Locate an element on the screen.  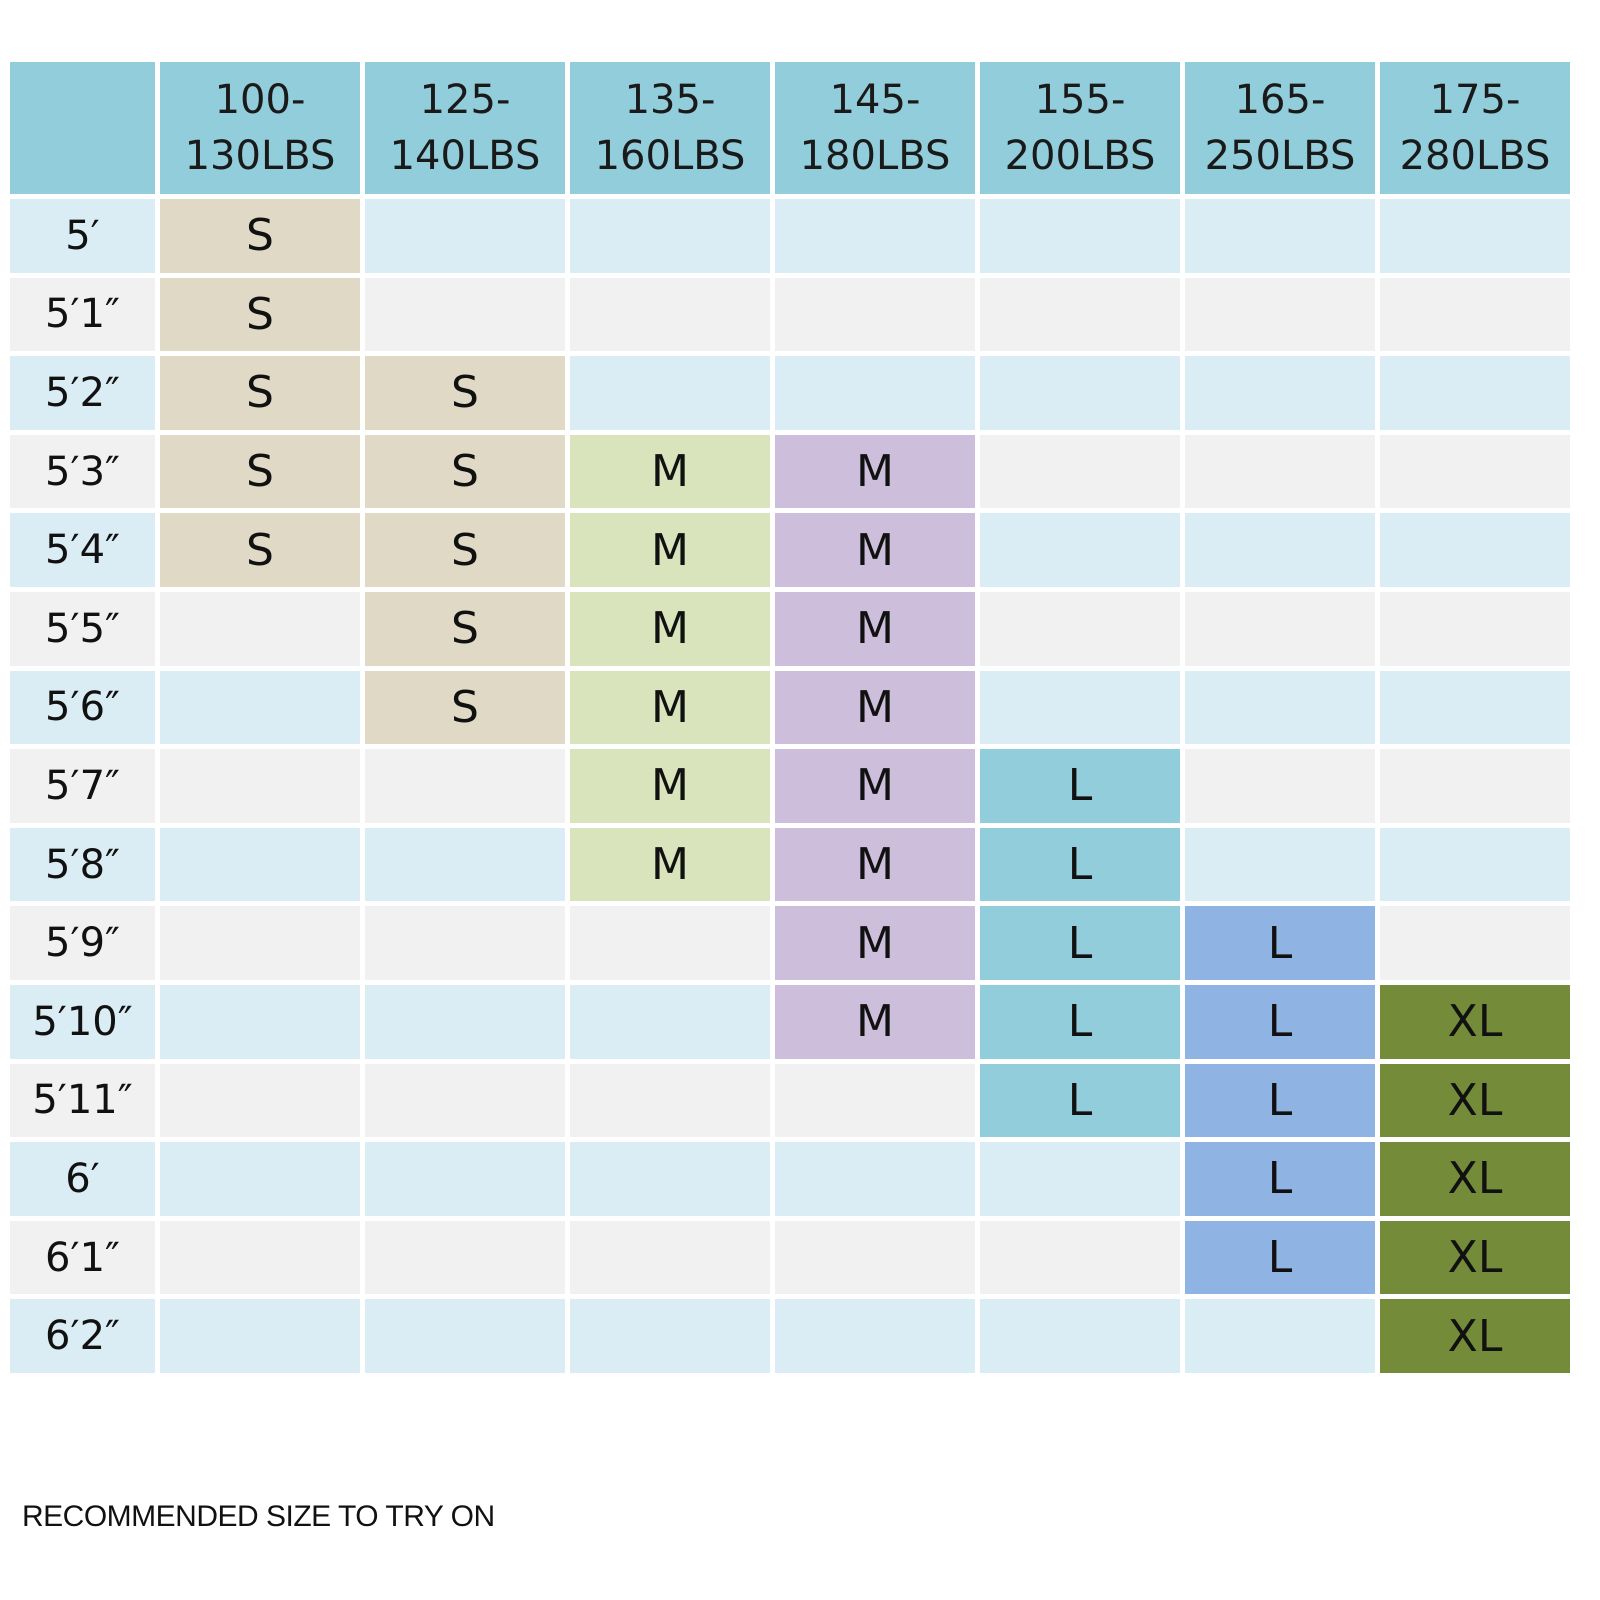
column-header: 175- 280LBS is located at coordinates (1475, 128).